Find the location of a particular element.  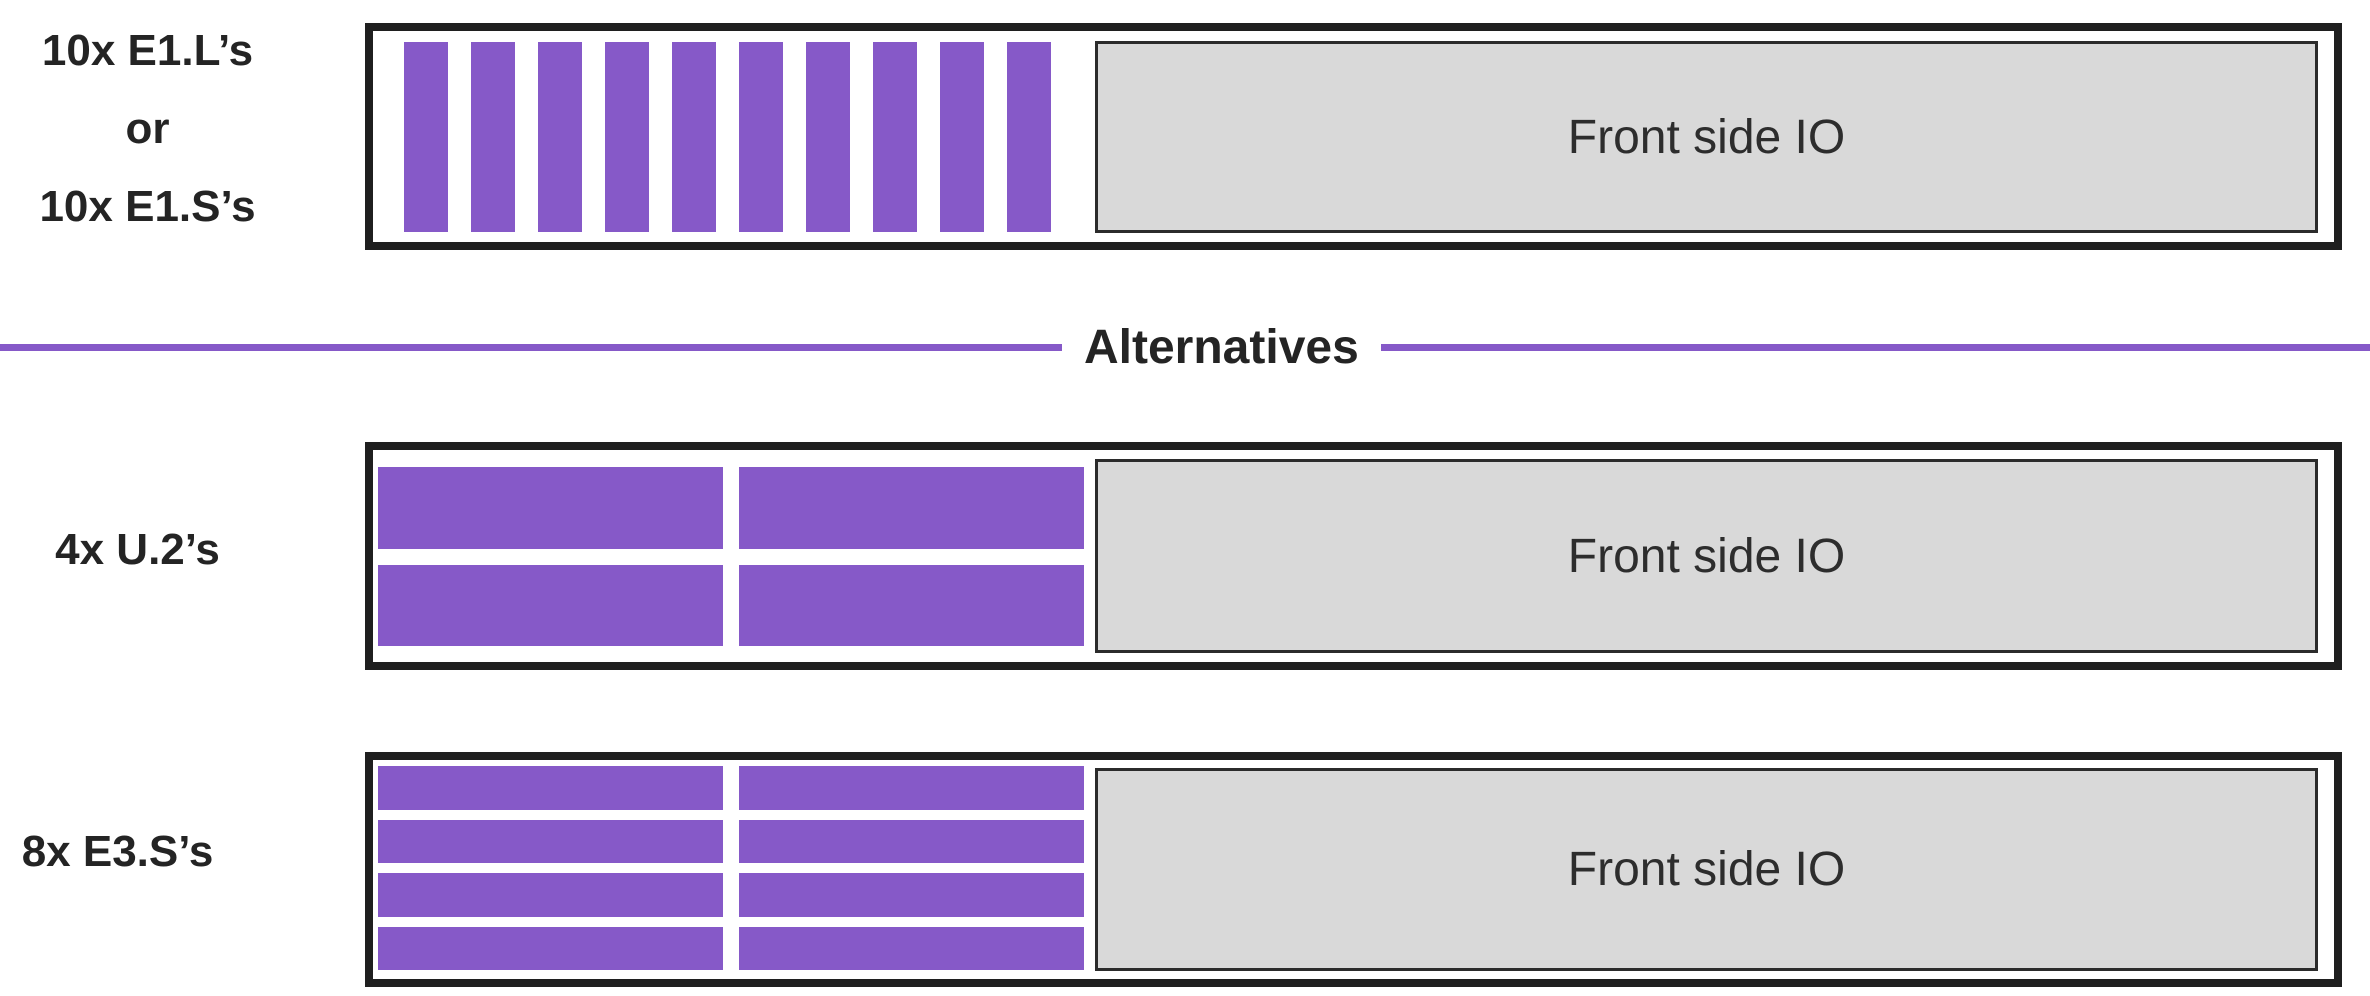

drive-bays-e3 is located at coordinates (731, 868).